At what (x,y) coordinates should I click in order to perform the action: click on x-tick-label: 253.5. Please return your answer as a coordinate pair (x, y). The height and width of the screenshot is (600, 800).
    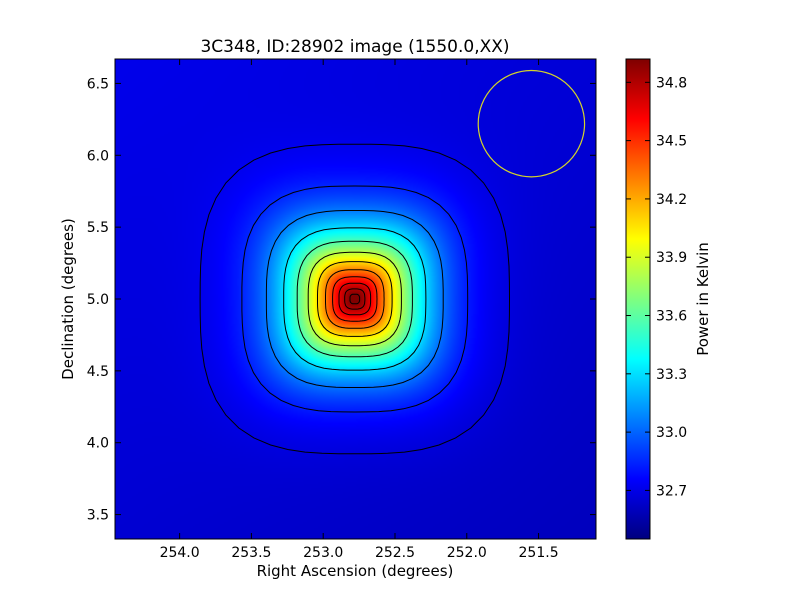
    Looking at the image, I should click on (251, 553).